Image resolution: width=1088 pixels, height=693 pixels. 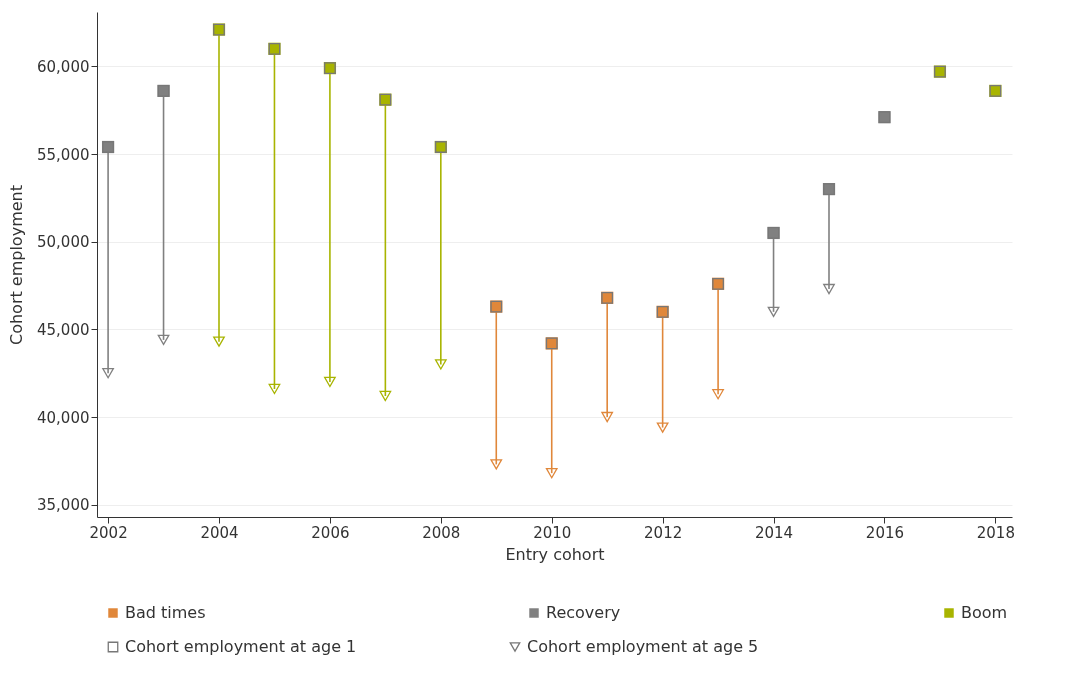 I want to click on legend-label: Cohort employment at age 1, so click(x=241, y=646).